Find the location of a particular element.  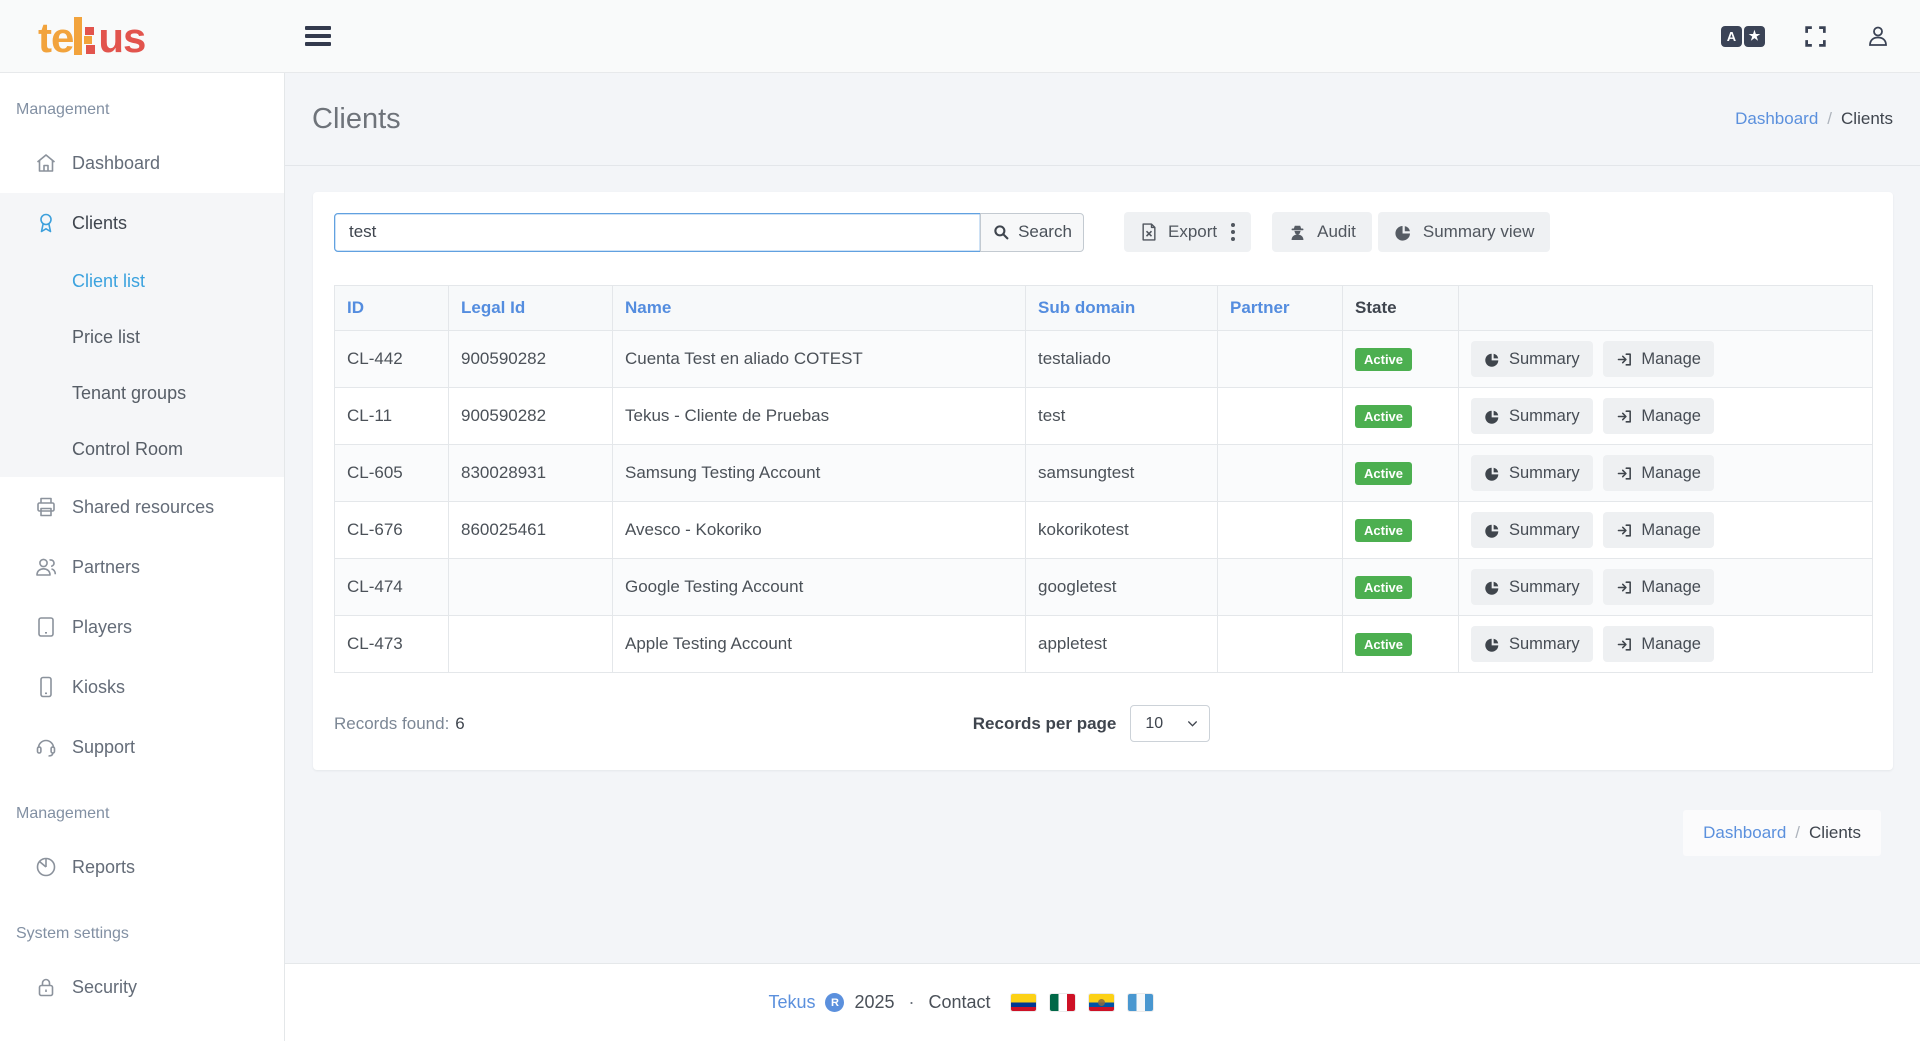

sidebar-item-kiosks: Kiosks is located at coordinates (142, 687).